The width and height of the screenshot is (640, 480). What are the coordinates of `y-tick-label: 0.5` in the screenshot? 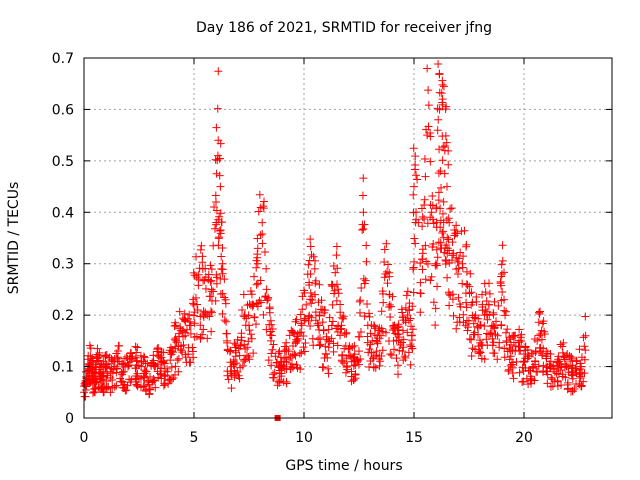 It's located at (63, 162).